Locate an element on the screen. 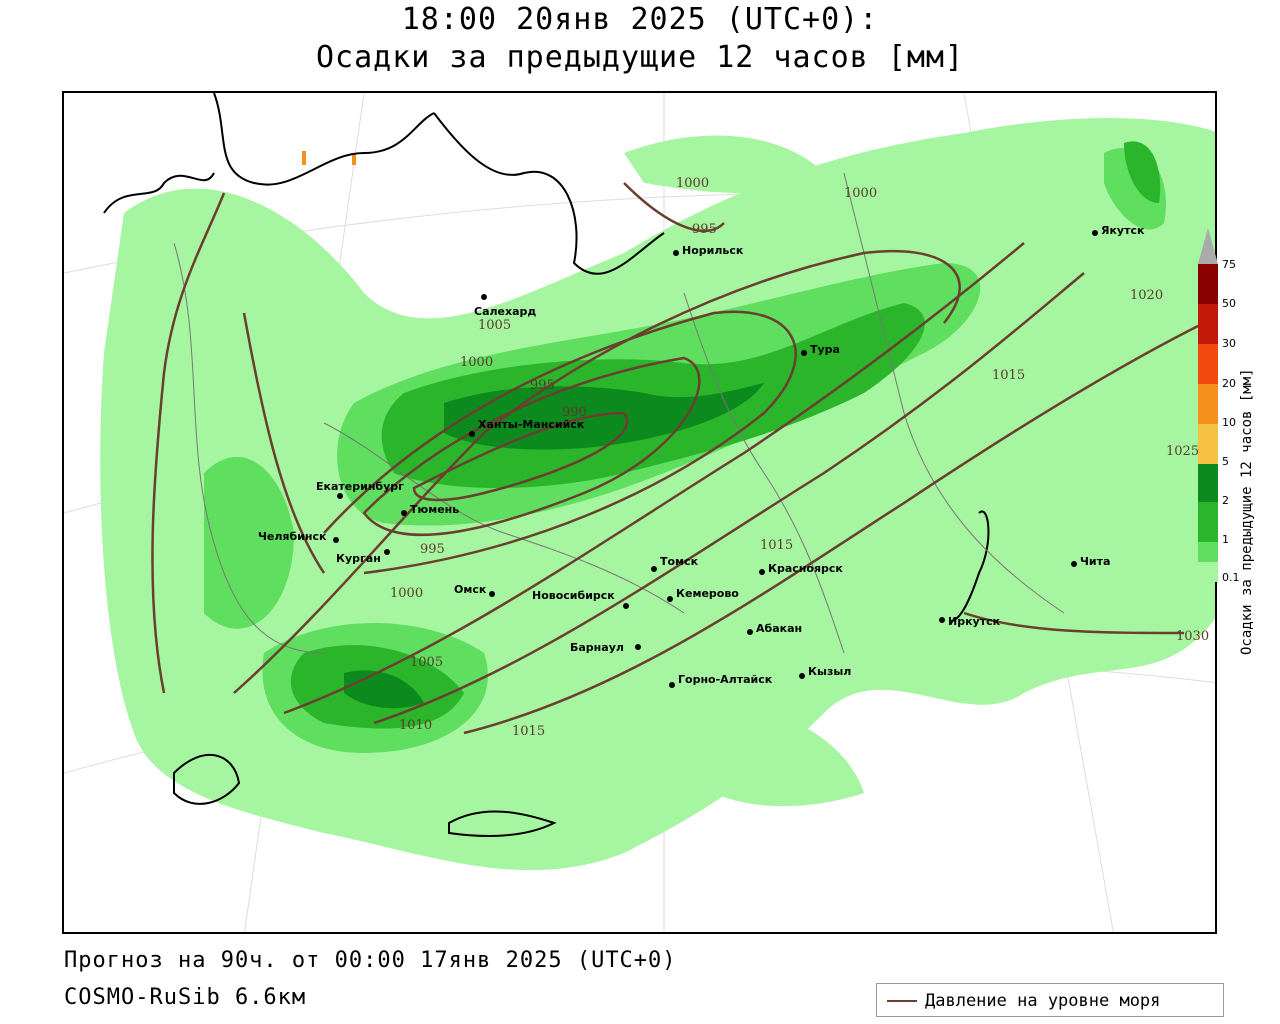 The width and height of the screenshot is (1280, 1024). city-label: Кемерово is located at coordinates (707, 593).